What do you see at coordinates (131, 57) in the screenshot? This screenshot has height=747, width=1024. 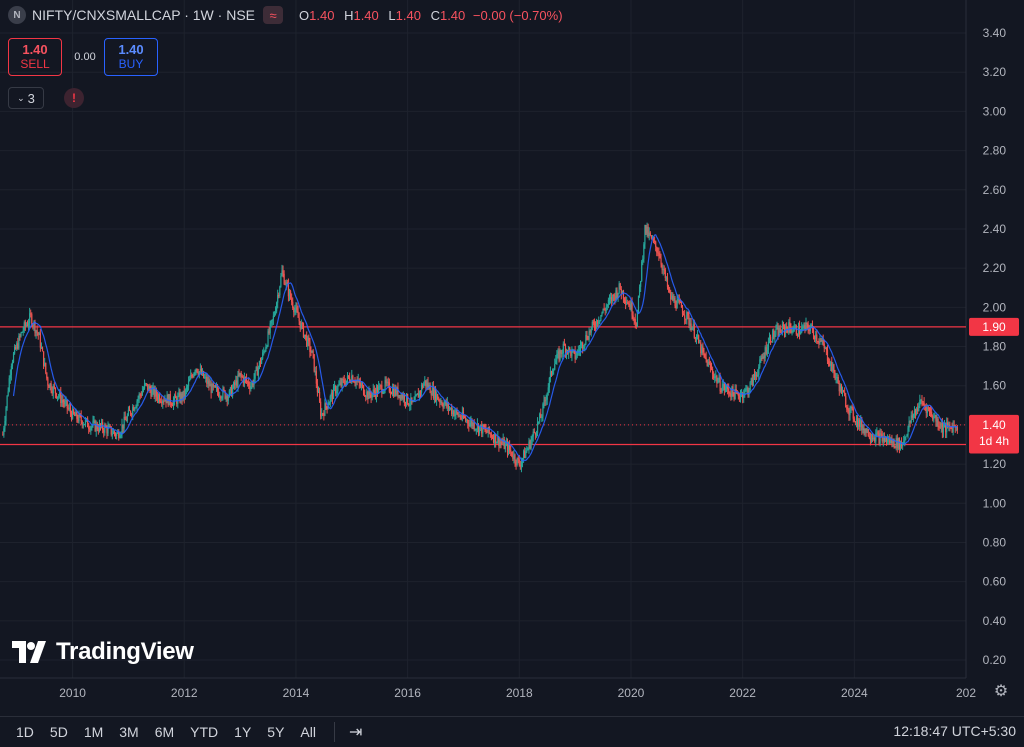 I see `buy-button: 1.40 BUY` at bounding box center [131, 57].